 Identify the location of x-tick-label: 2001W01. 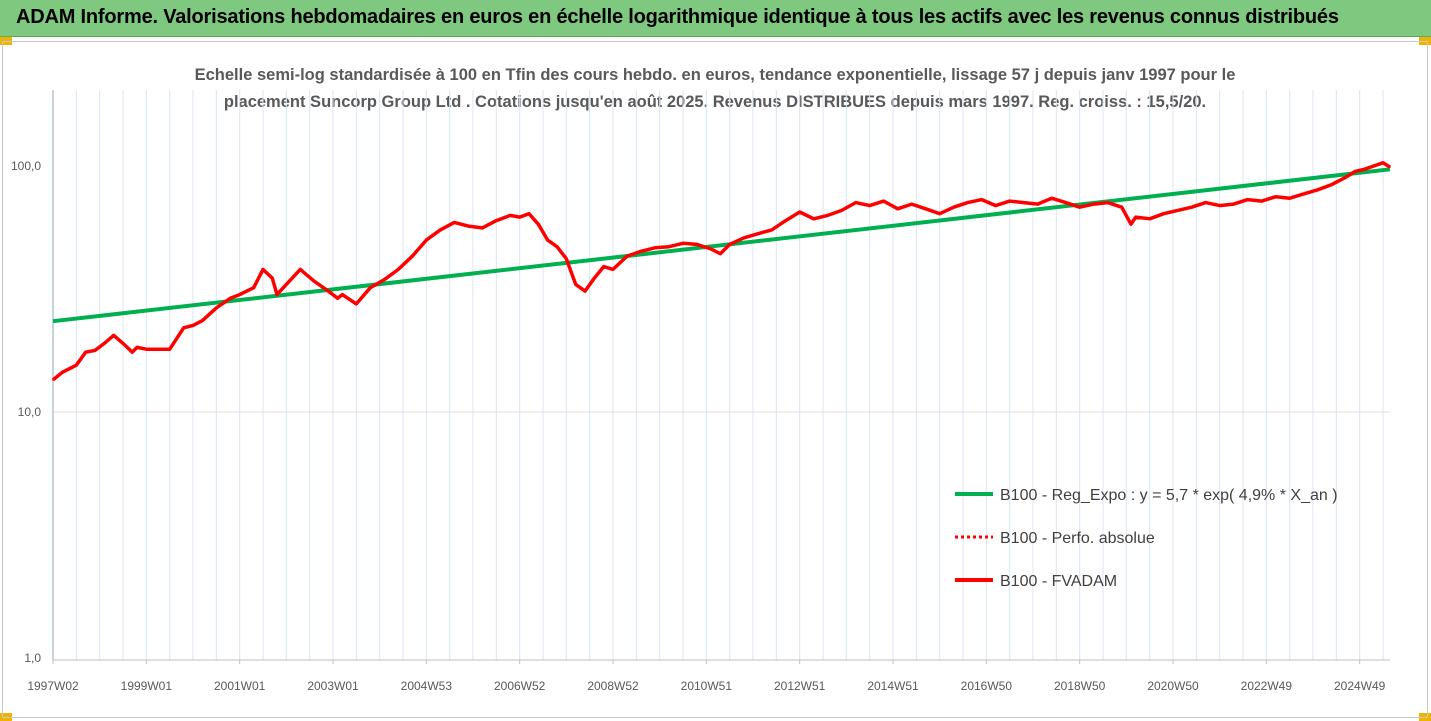
(240, 686).